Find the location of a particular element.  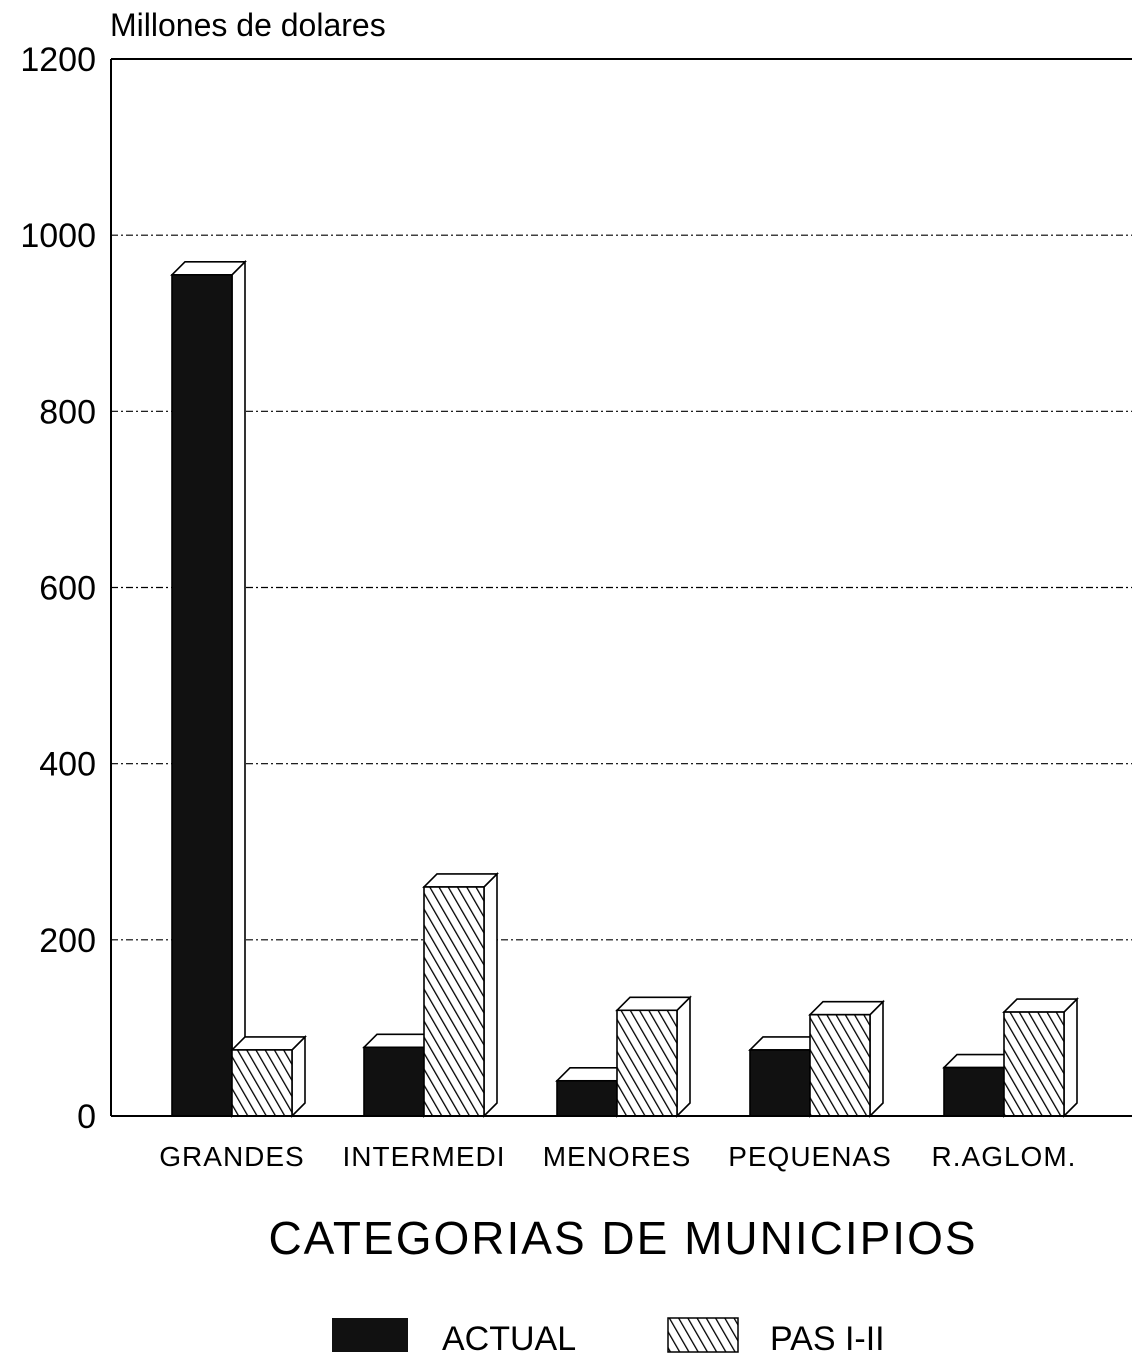

y-tick-labels: 0 200 400 600 800 1000 1200 is located at coordinates (58, 588).